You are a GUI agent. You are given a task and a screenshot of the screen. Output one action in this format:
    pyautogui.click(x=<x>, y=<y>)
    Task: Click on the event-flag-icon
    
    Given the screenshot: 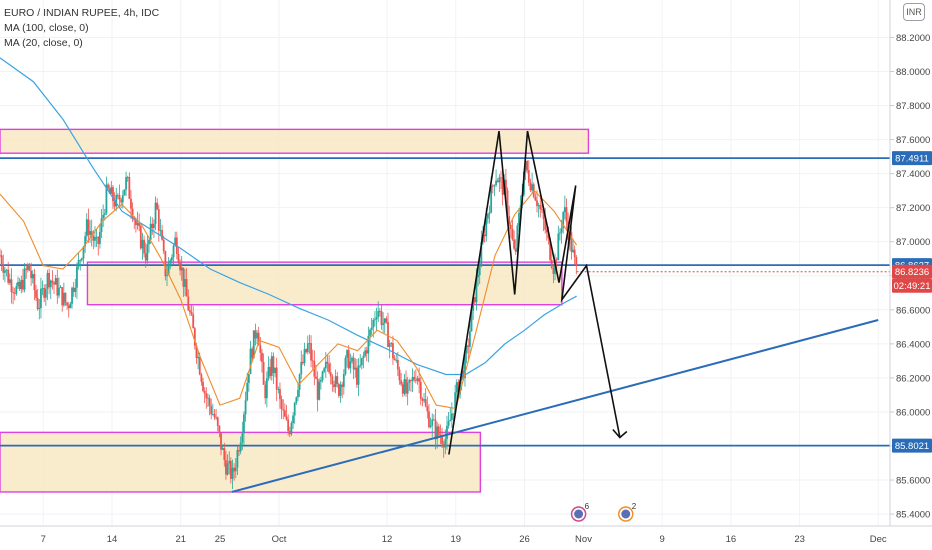 What is the action you would take?
    pyautogui.click(x=579, y=514)
    